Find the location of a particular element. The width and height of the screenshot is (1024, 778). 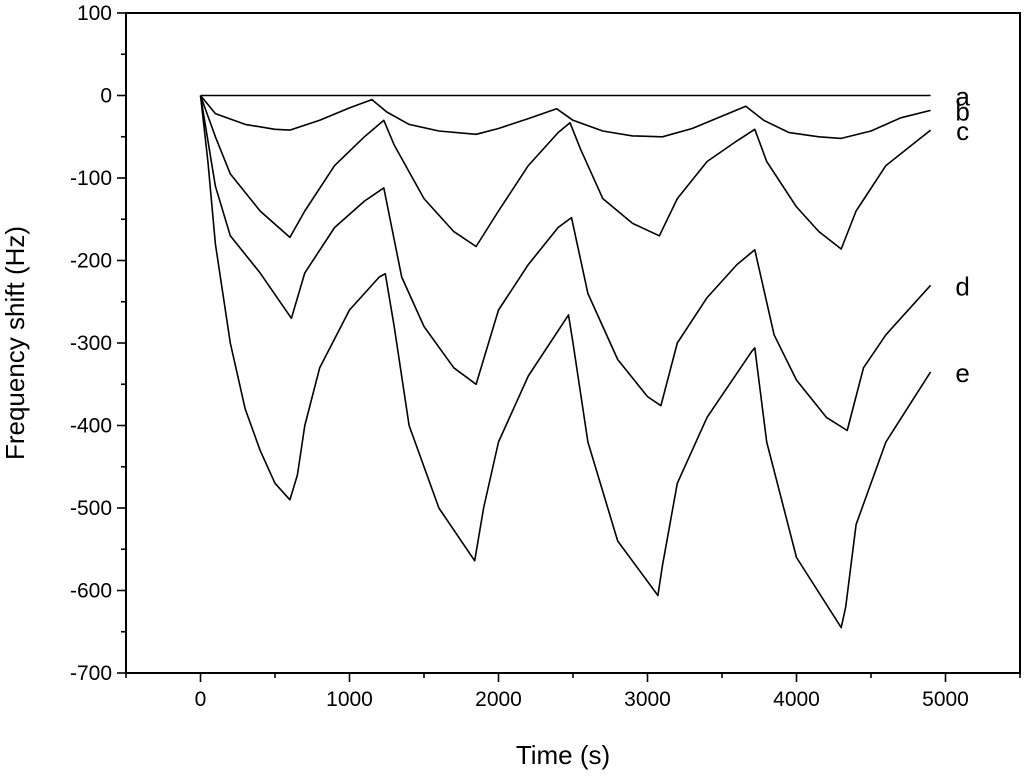

y-tick-label: 100 is located at coordinates (94, 13).